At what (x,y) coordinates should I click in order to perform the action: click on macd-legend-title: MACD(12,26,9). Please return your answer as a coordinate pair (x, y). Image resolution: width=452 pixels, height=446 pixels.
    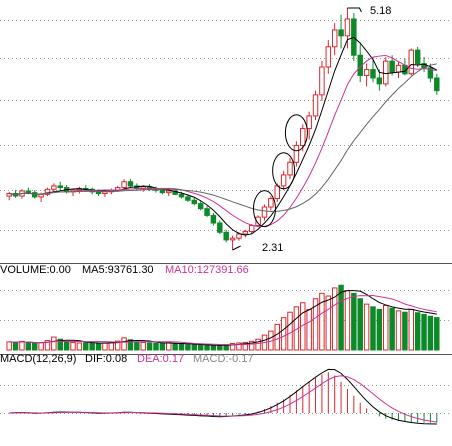
    Looking at the image, I should click on (38, 359).